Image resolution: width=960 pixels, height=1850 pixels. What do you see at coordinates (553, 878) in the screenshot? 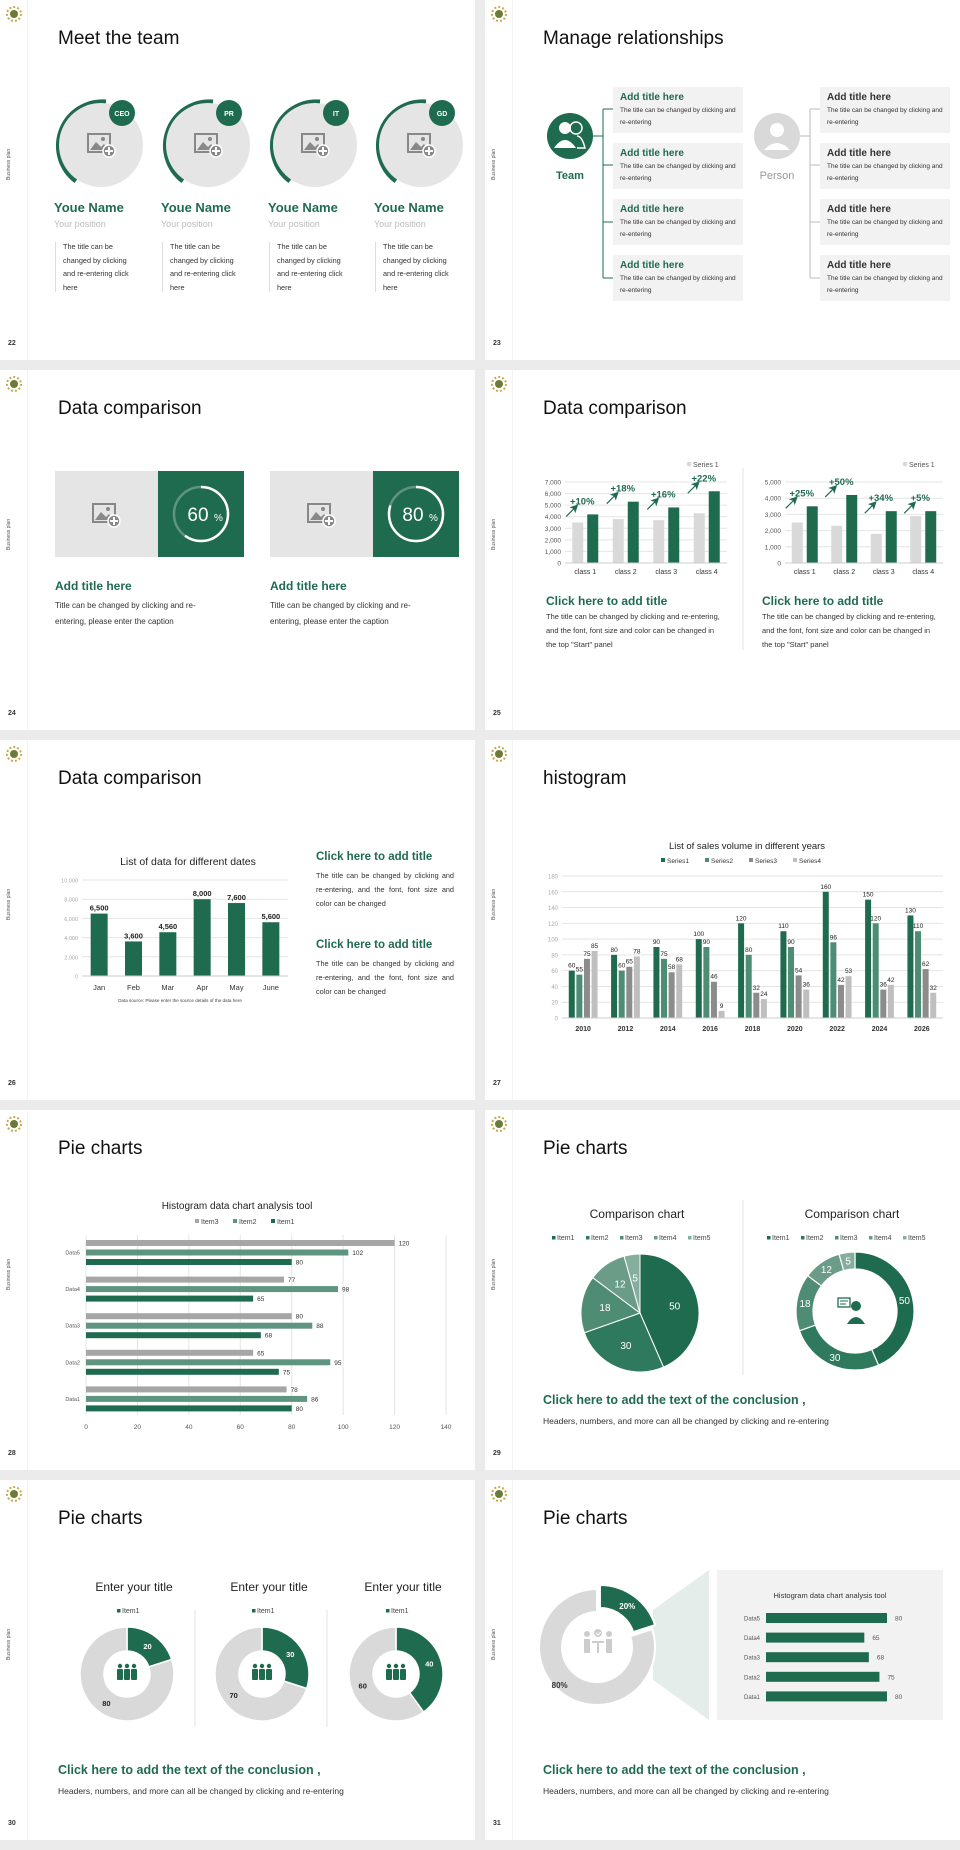
I see `y-tick-label: 180` at bounding box center [553, 878].